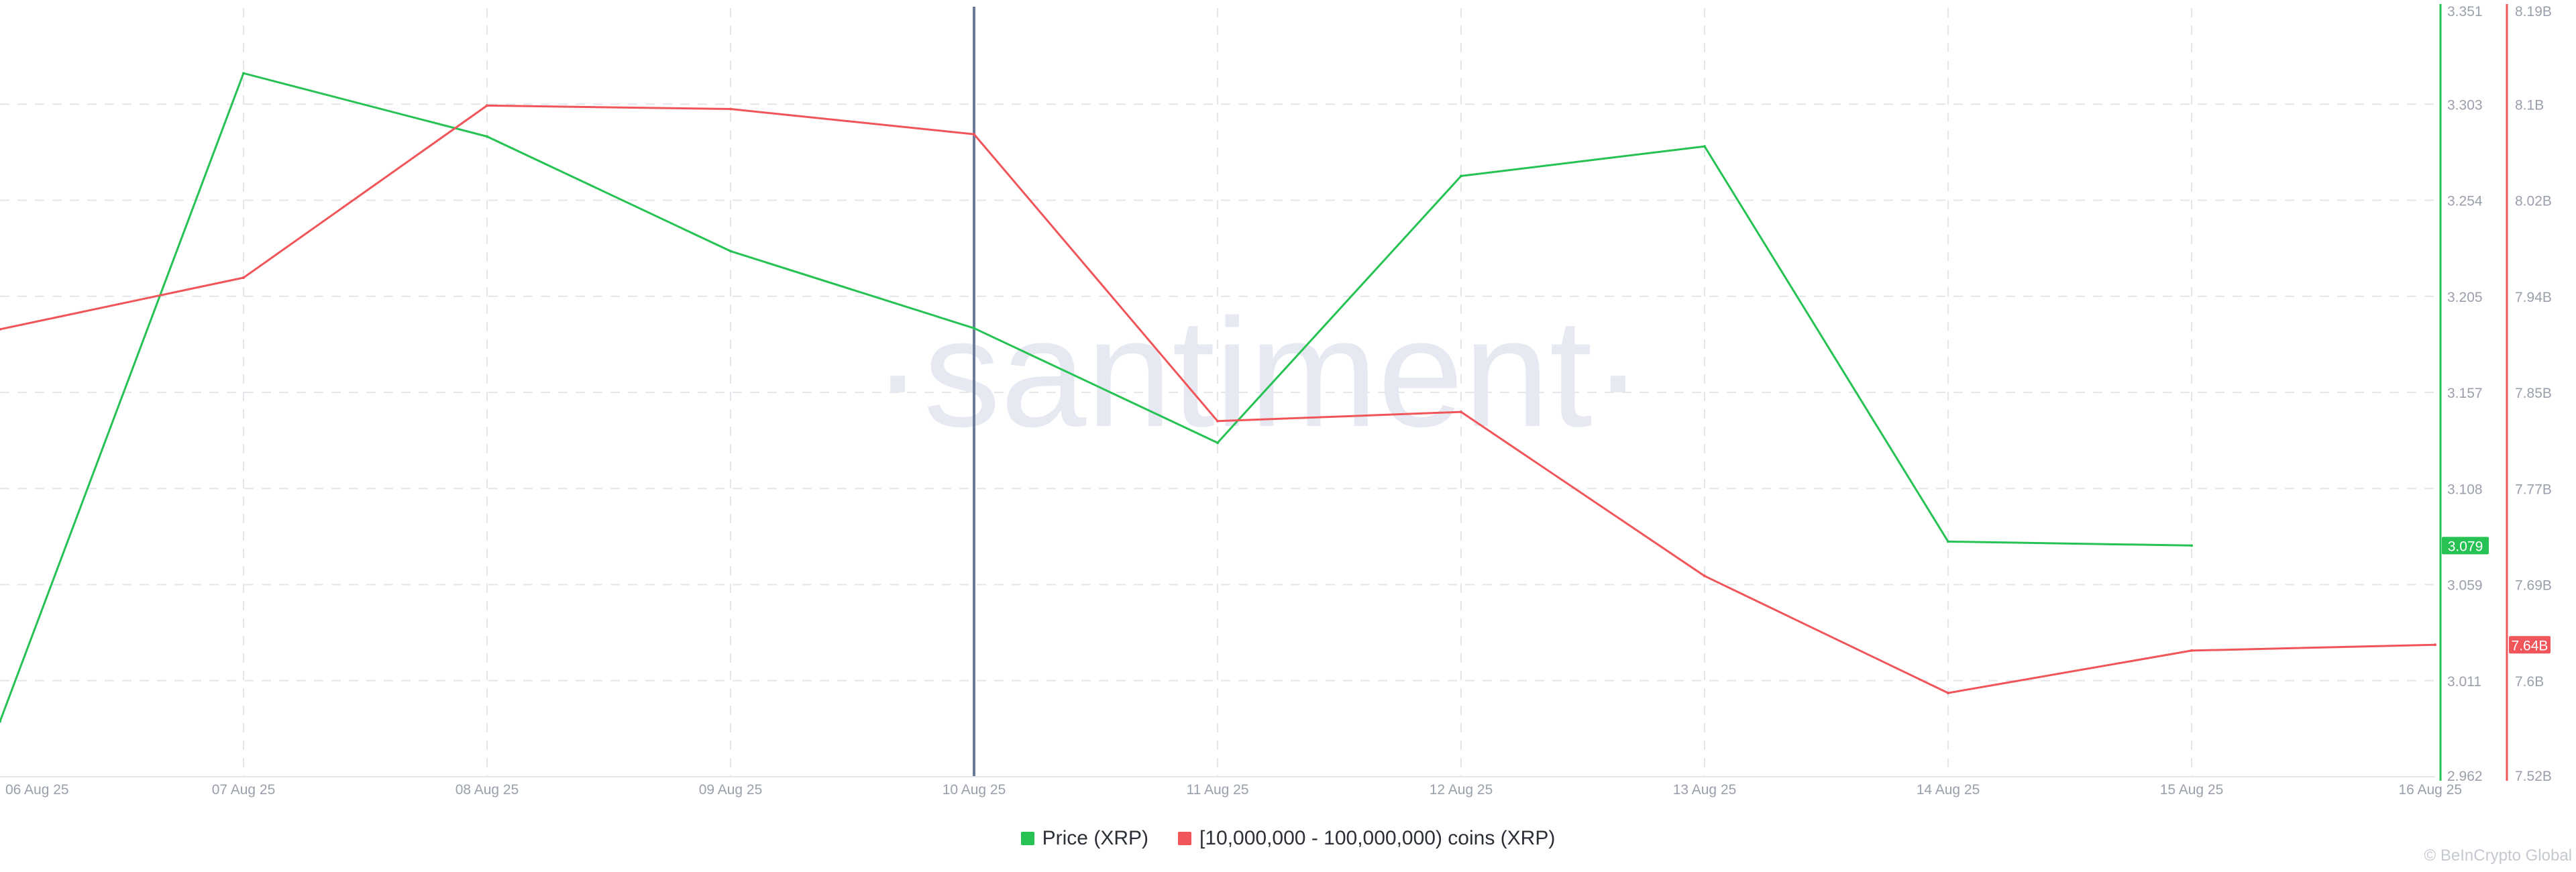 The width and height of the screenshot is (2576, 872). I want to click on y-right-tick-label: 7.85B, so click(2533, 393).